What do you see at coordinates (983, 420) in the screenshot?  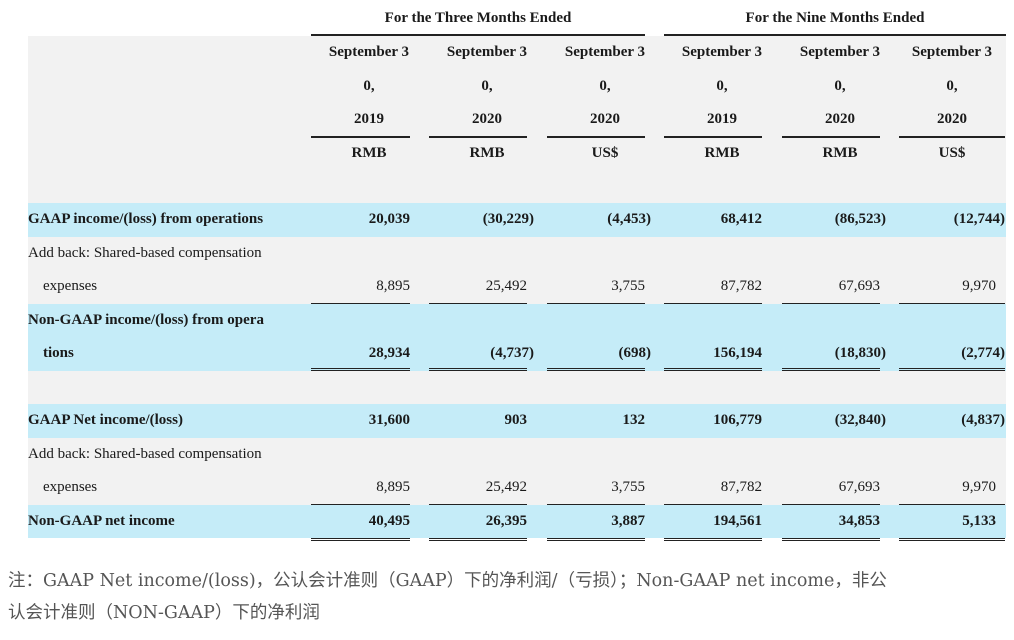 I see `cell: (4,837)` at bounding box center [983, 420].